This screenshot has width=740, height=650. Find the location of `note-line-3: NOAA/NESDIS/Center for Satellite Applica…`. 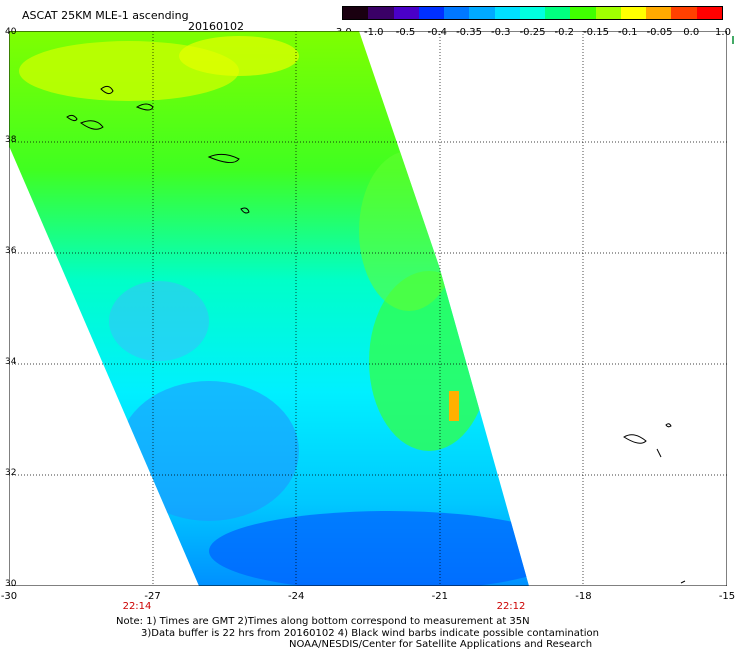

note-line-3: NOAA/NESDIS/Center for Satellite Applica… is located at coordinates (441, 644).